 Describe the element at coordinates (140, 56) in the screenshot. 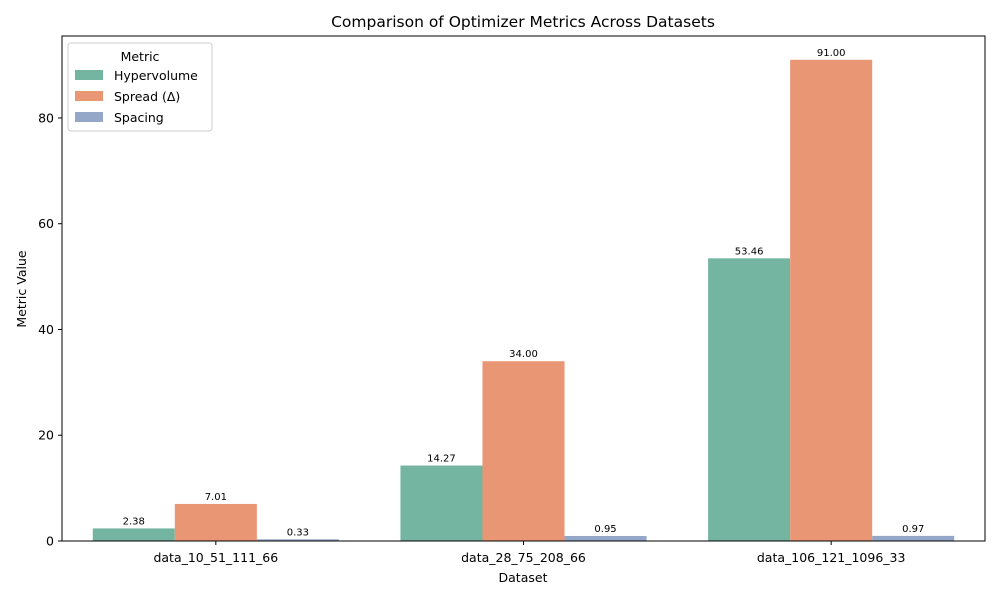

I see `legend-title: Metric` at that location.